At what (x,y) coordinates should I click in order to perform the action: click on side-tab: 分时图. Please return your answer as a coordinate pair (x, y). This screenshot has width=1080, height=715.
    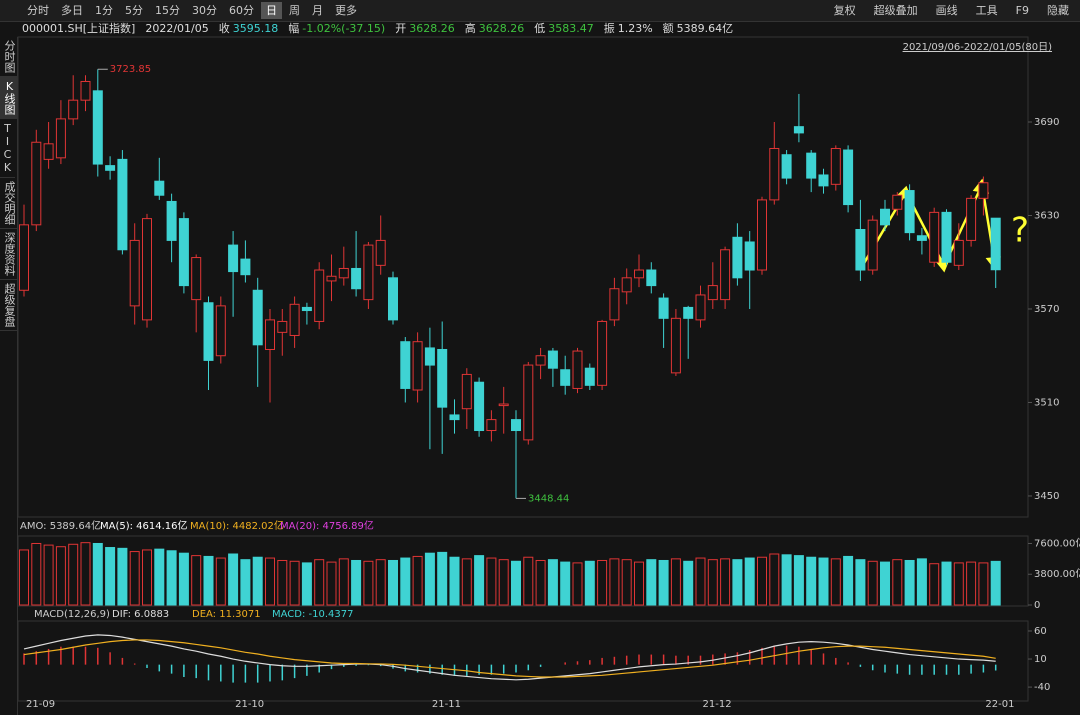
    Looking at the image, I should click on (9, 57).